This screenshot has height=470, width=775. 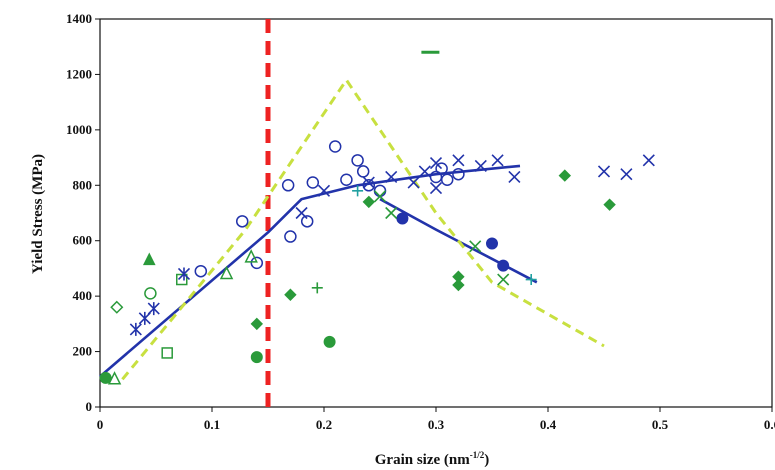 What do you see at coordinates (38, 214) in the screenshot?
I see `y-axis-title: Yield Stress (MPa)` at bounding box center [38, 214].